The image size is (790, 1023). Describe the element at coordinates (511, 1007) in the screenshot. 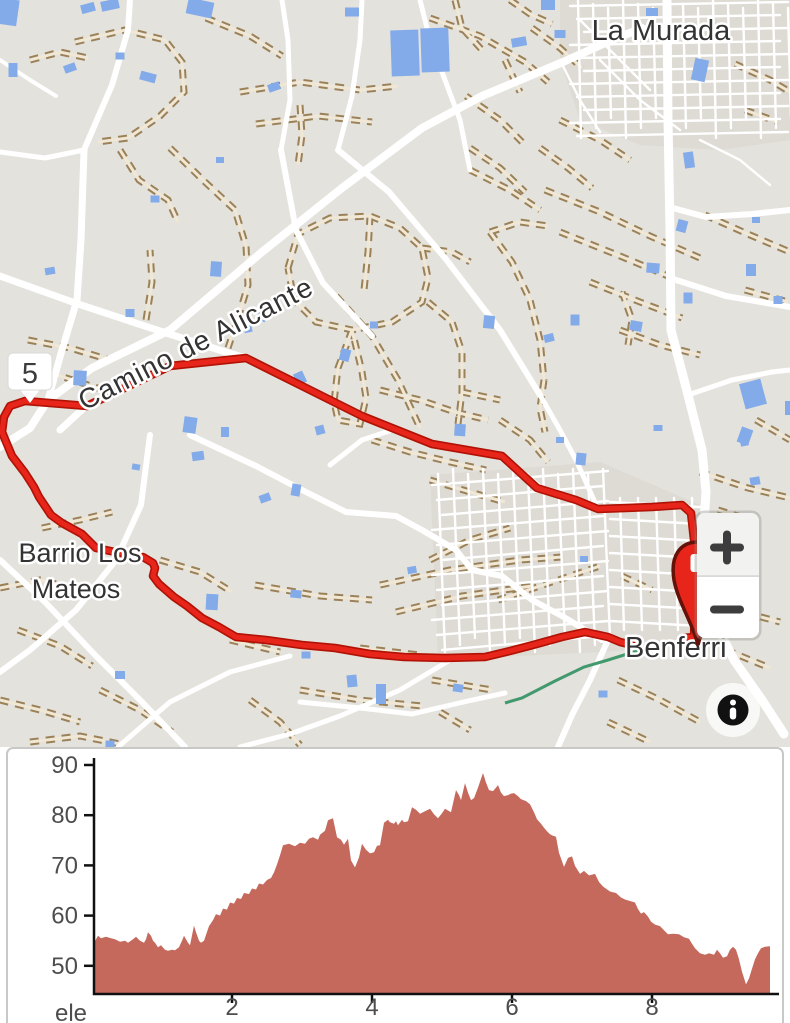

I see `svg-text: 6` at that location.